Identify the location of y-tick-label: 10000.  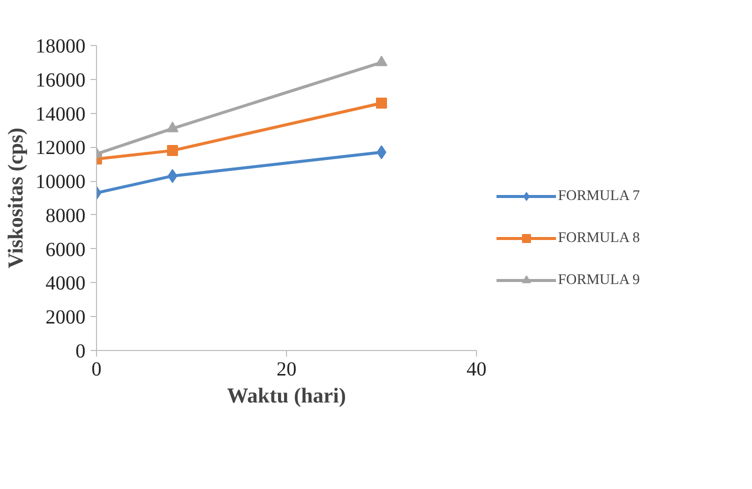
(61, 182).